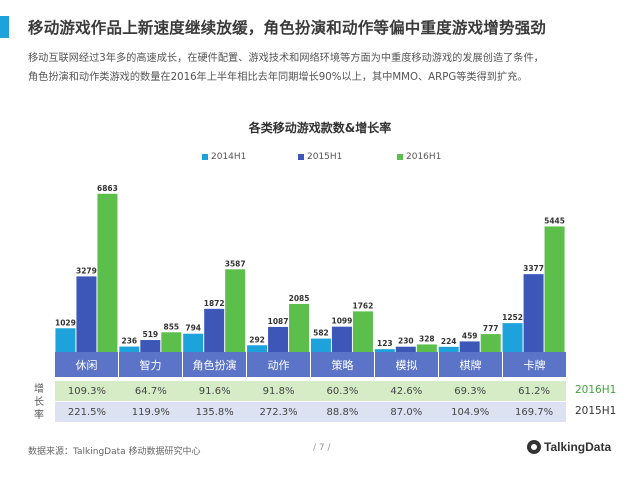  Describe the element at coordinates (385, 343) in the screenshot. I see `bar-data-label: 123` at that location.